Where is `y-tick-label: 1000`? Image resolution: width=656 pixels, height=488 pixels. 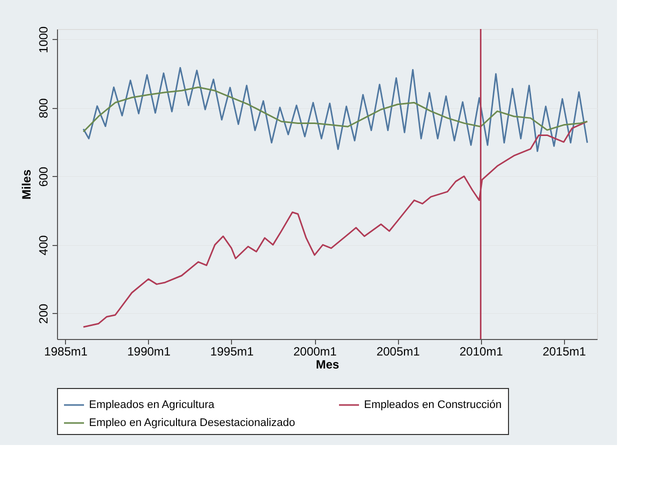 y-tick-label: 1000 is located at coordinates (43, 40).